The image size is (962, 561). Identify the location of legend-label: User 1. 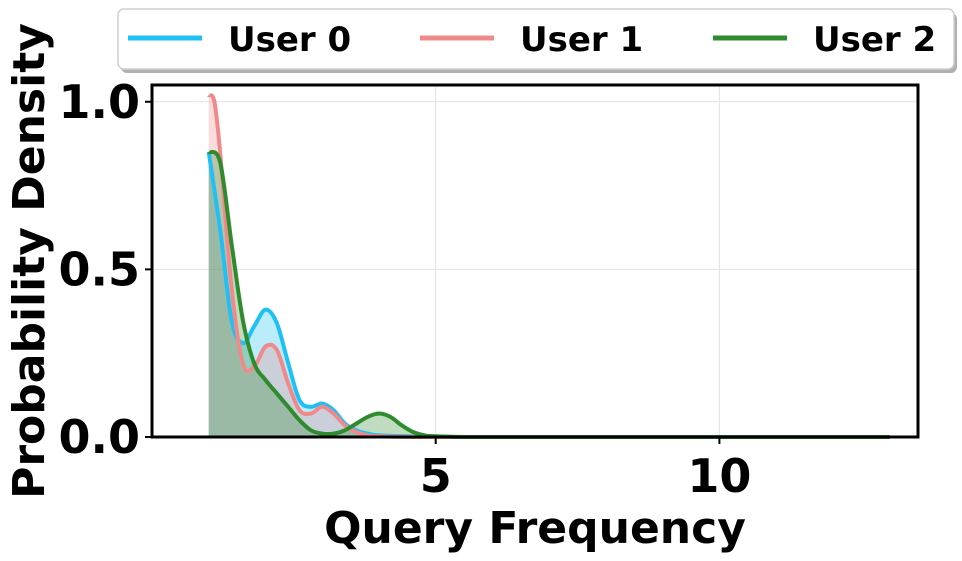
(581, 40).